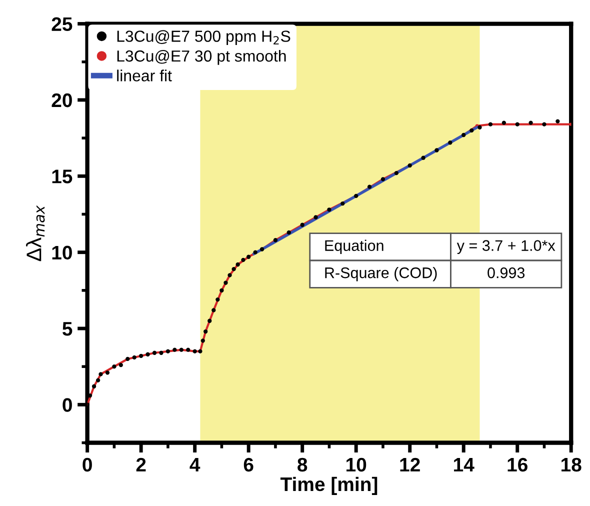 This screenshot has width=590, height=506. What do you see at coordinates (62, 177) in the screenshot?
I see `y-tick-label: 15` at bounding box center [62, 177].